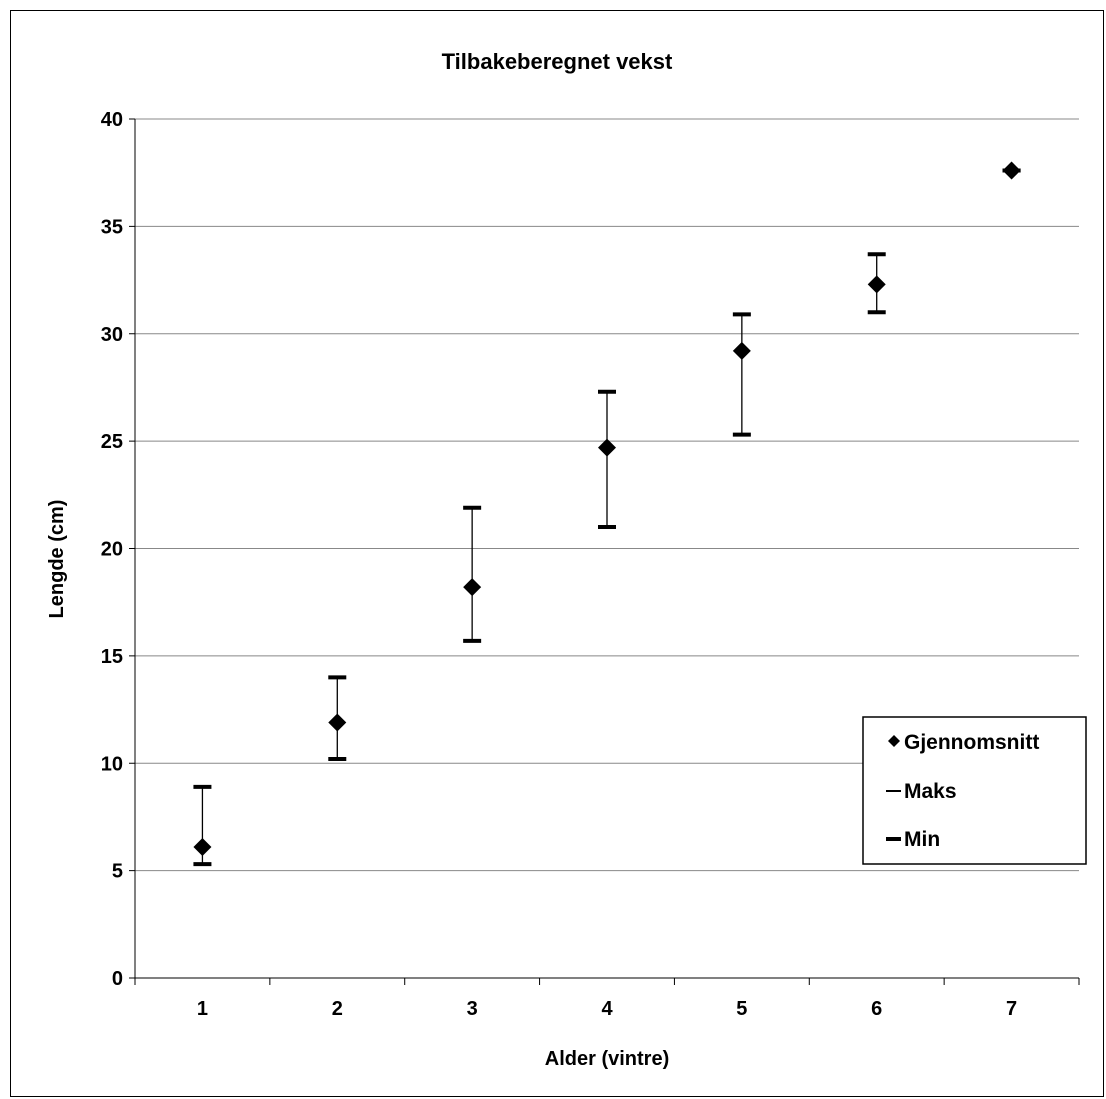  I want to click on x-tick-label: 1, so click(202, 1009).